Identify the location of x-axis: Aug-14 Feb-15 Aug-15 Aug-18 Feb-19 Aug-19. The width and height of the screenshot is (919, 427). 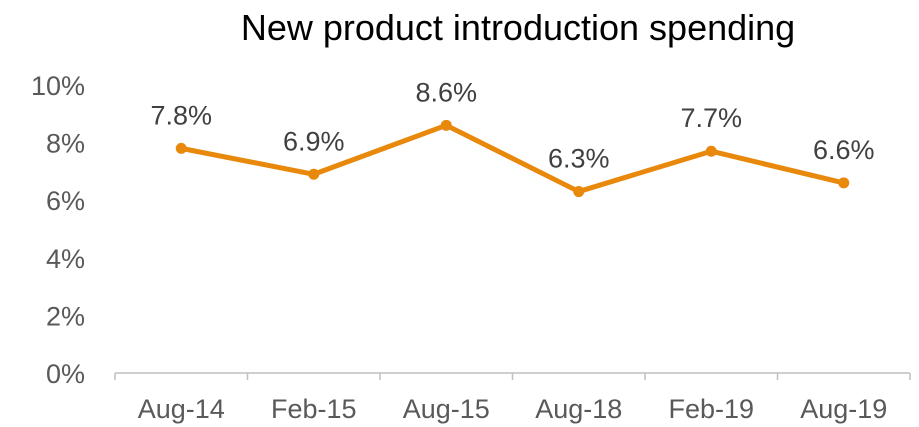
(512, 398).